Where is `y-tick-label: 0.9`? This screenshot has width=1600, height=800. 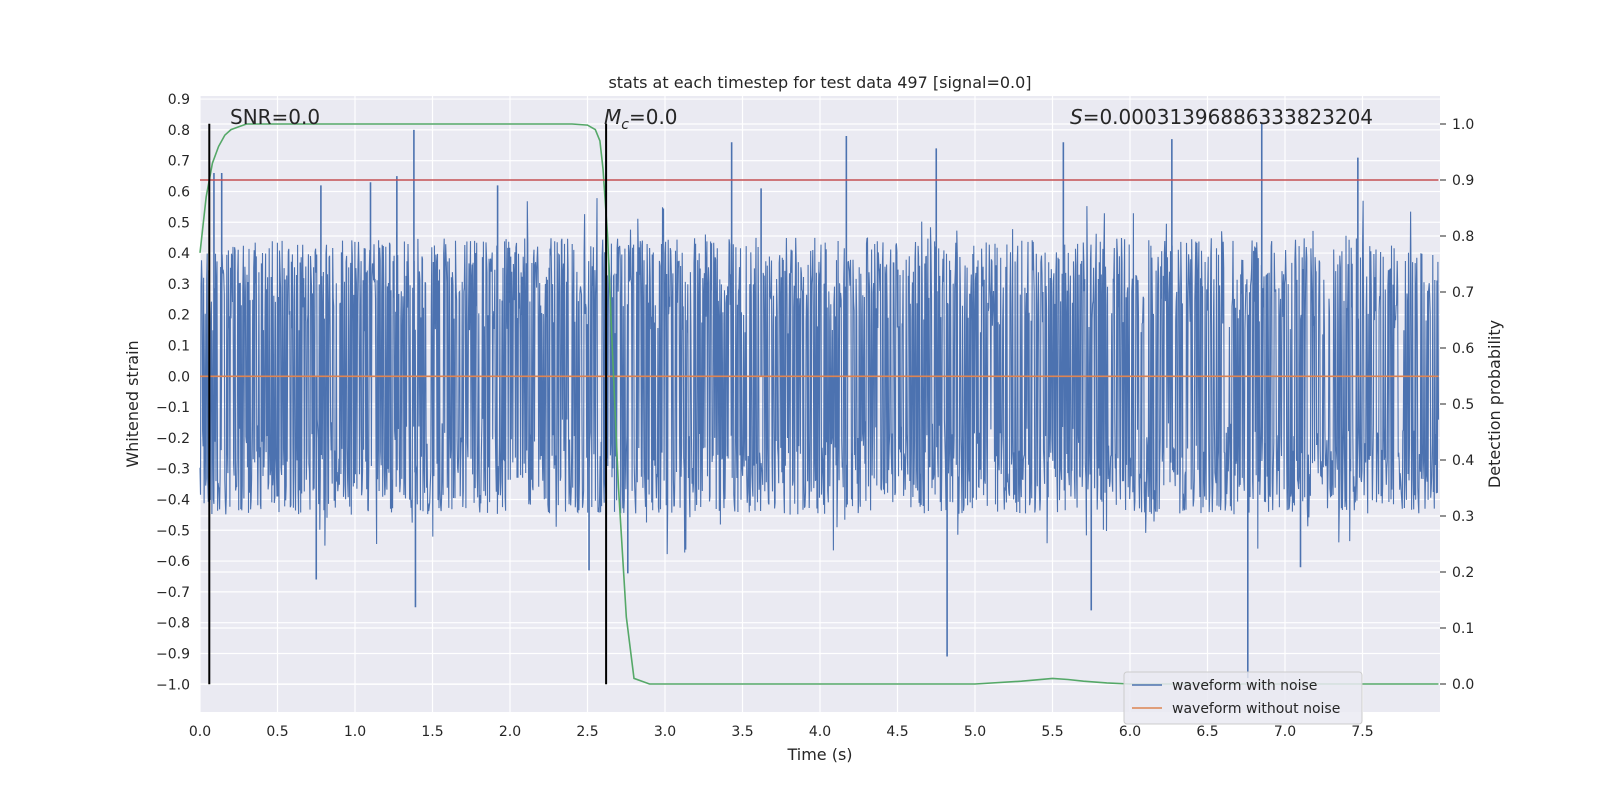 y-tick-label: 0.9 is located at coordinates (179, 100).